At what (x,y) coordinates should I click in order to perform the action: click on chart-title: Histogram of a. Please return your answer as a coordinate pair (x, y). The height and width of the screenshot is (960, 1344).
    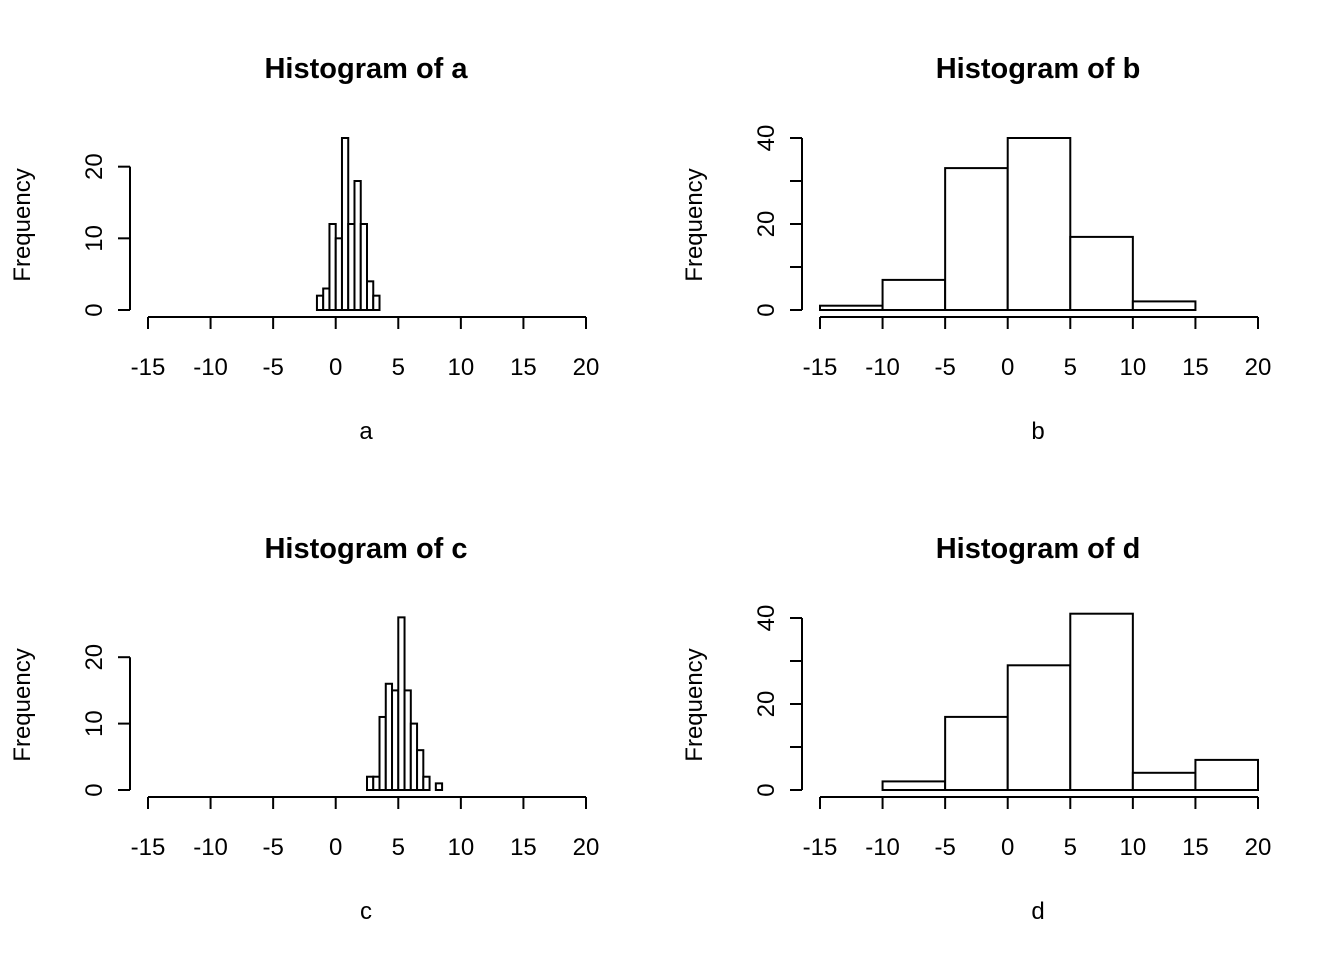
    Looking at the image, I should click on (366, 69).